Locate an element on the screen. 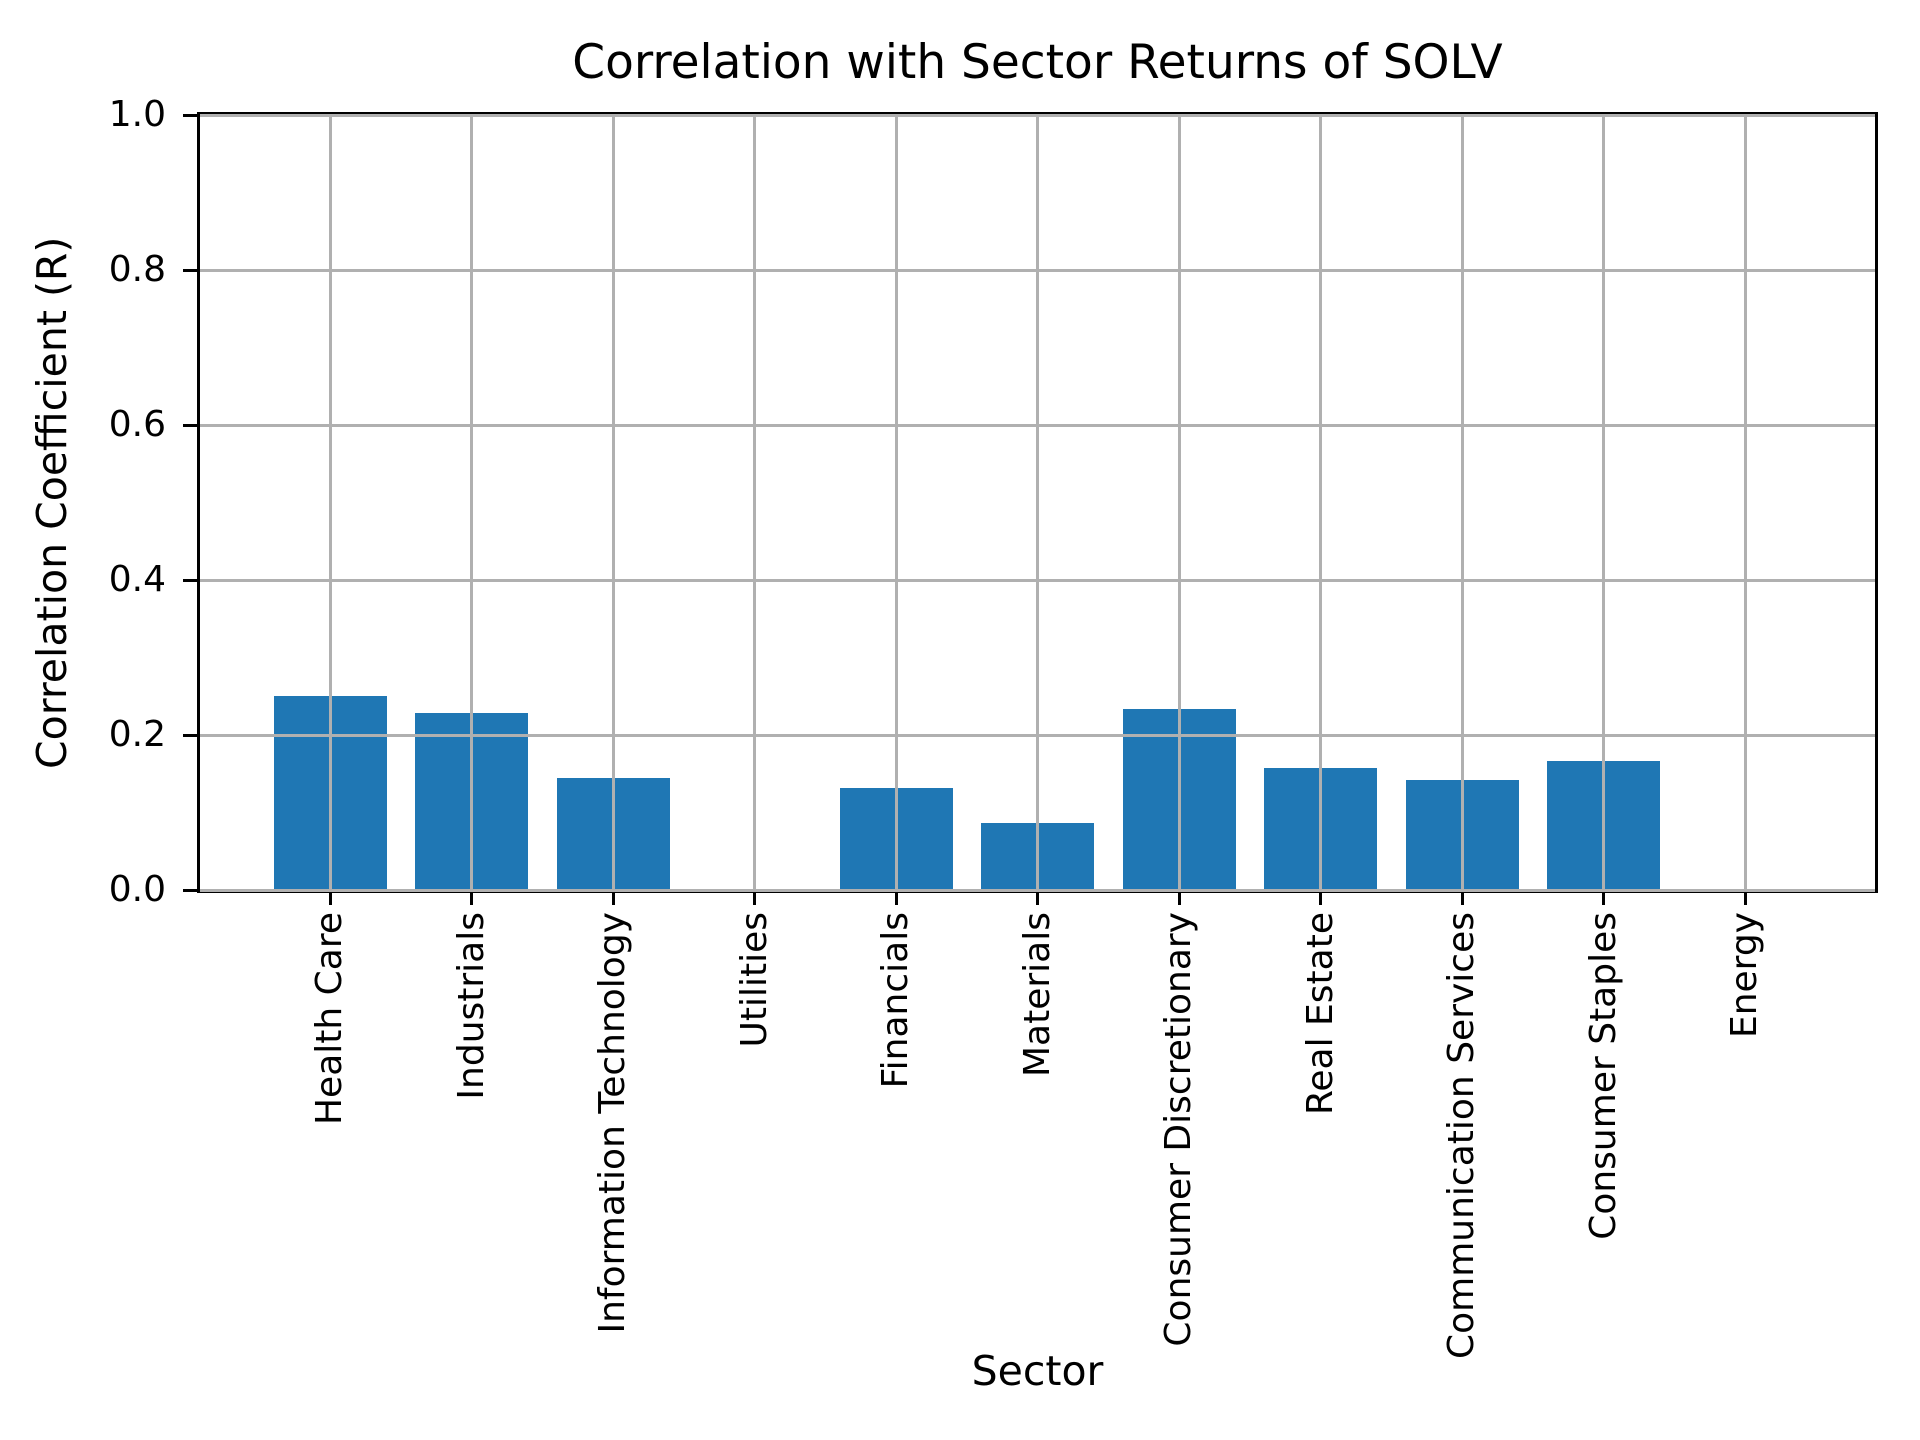 This screenshot has height=1440, width=1920. x-tick-label: Utilities is located at coordinates (754, 980).